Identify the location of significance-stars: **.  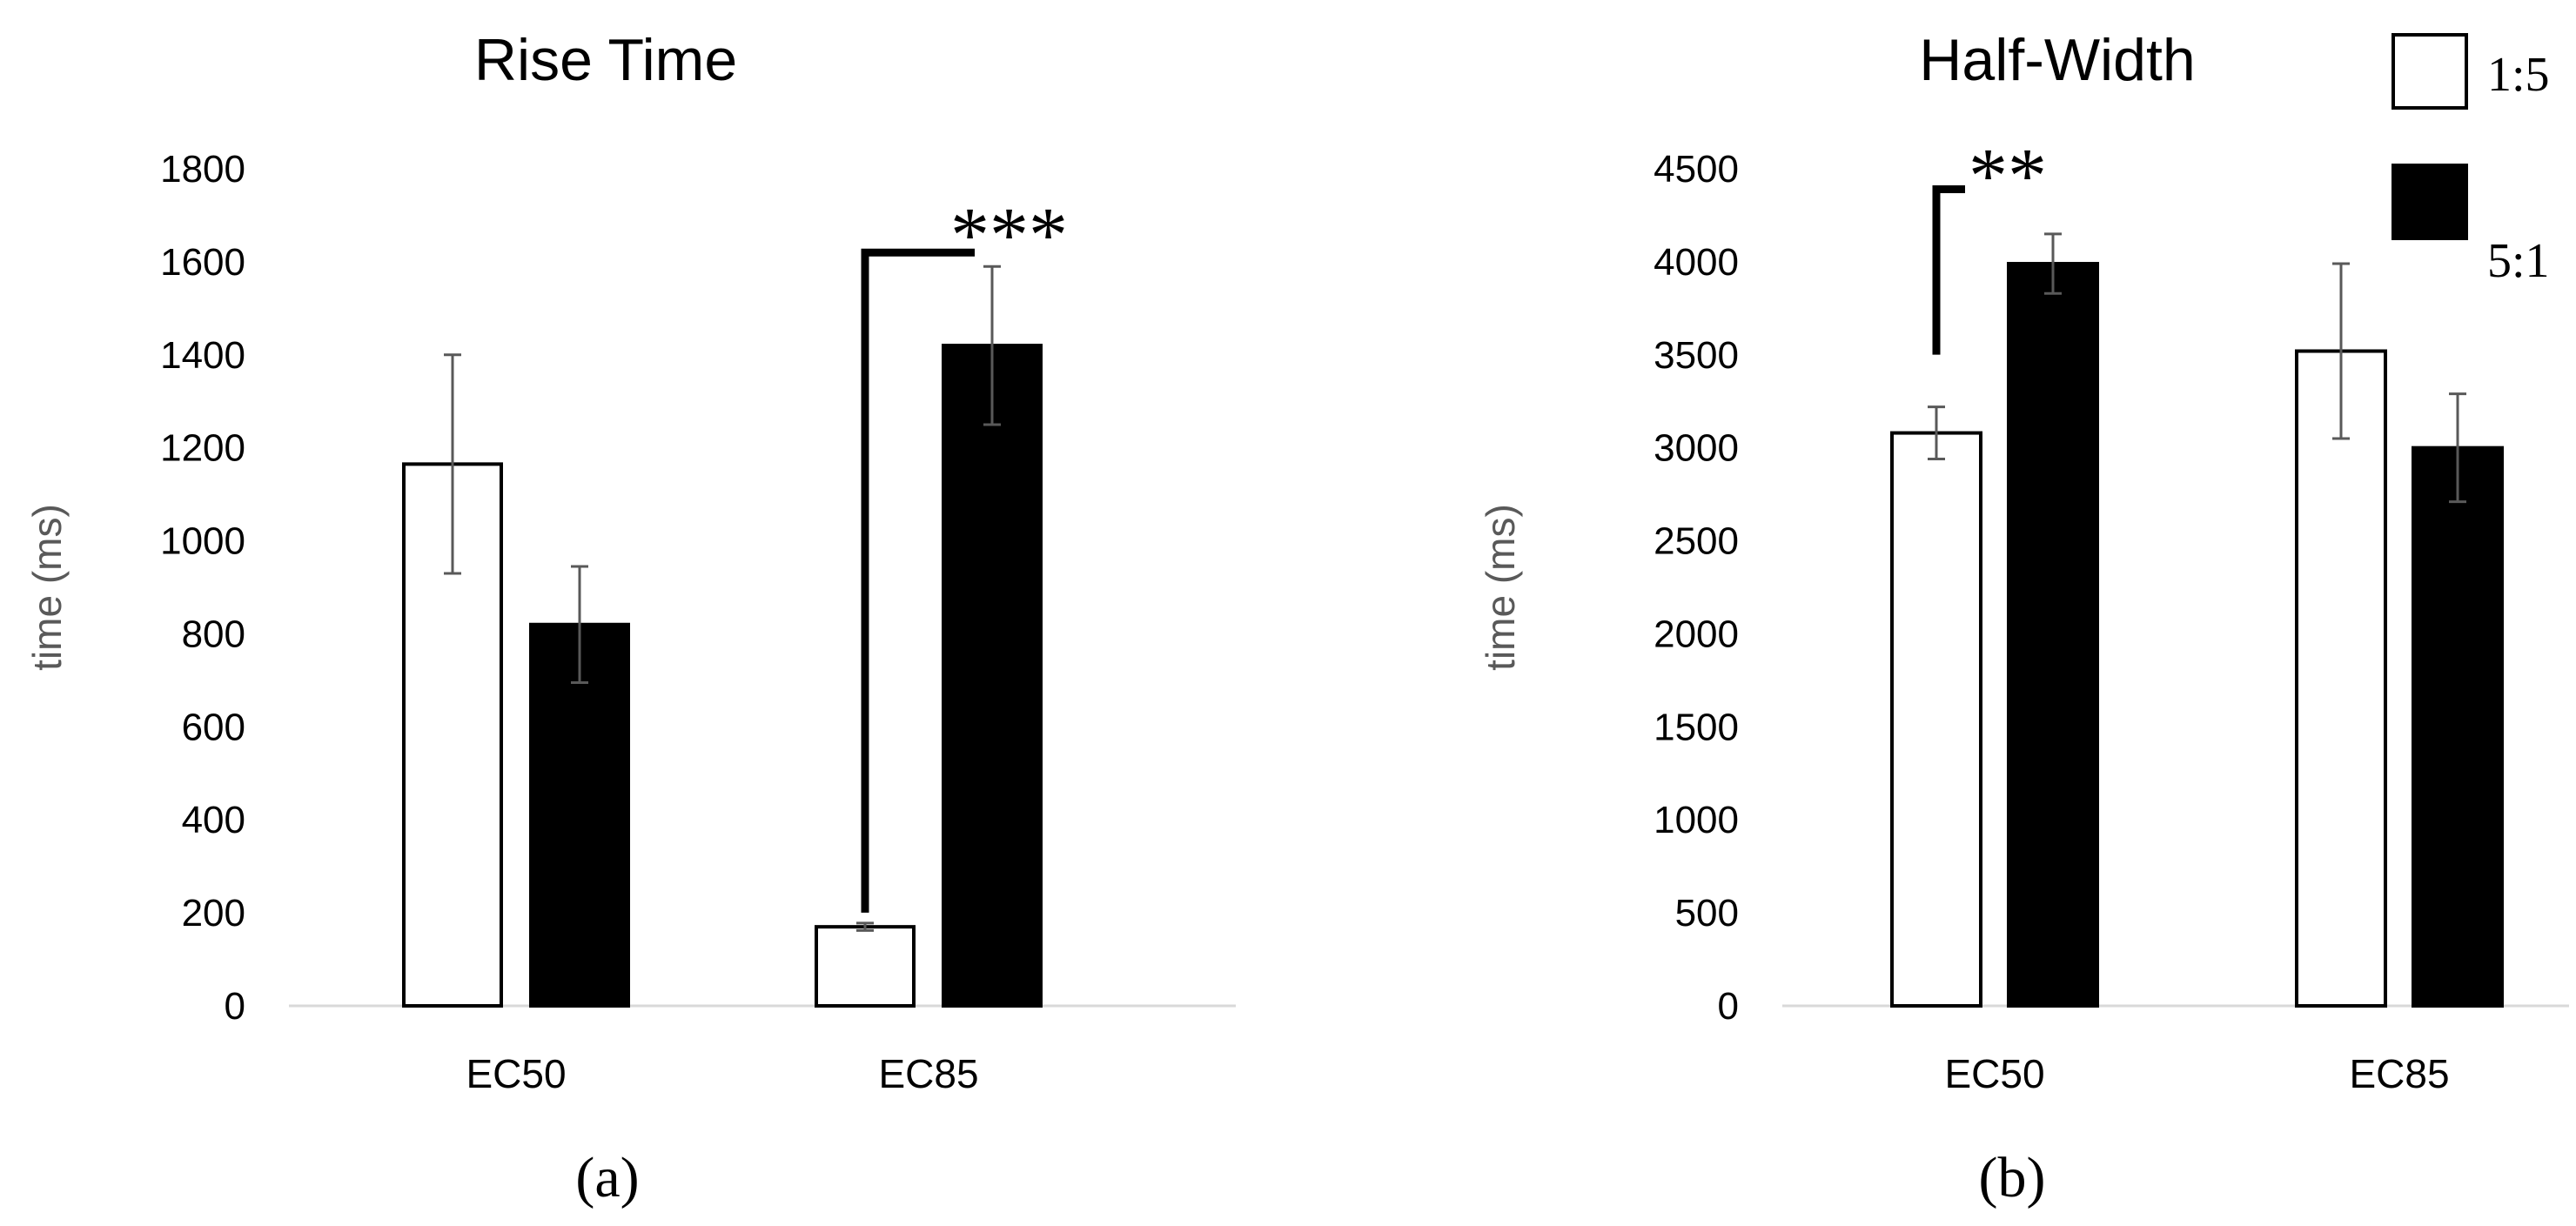
(2008, 176).